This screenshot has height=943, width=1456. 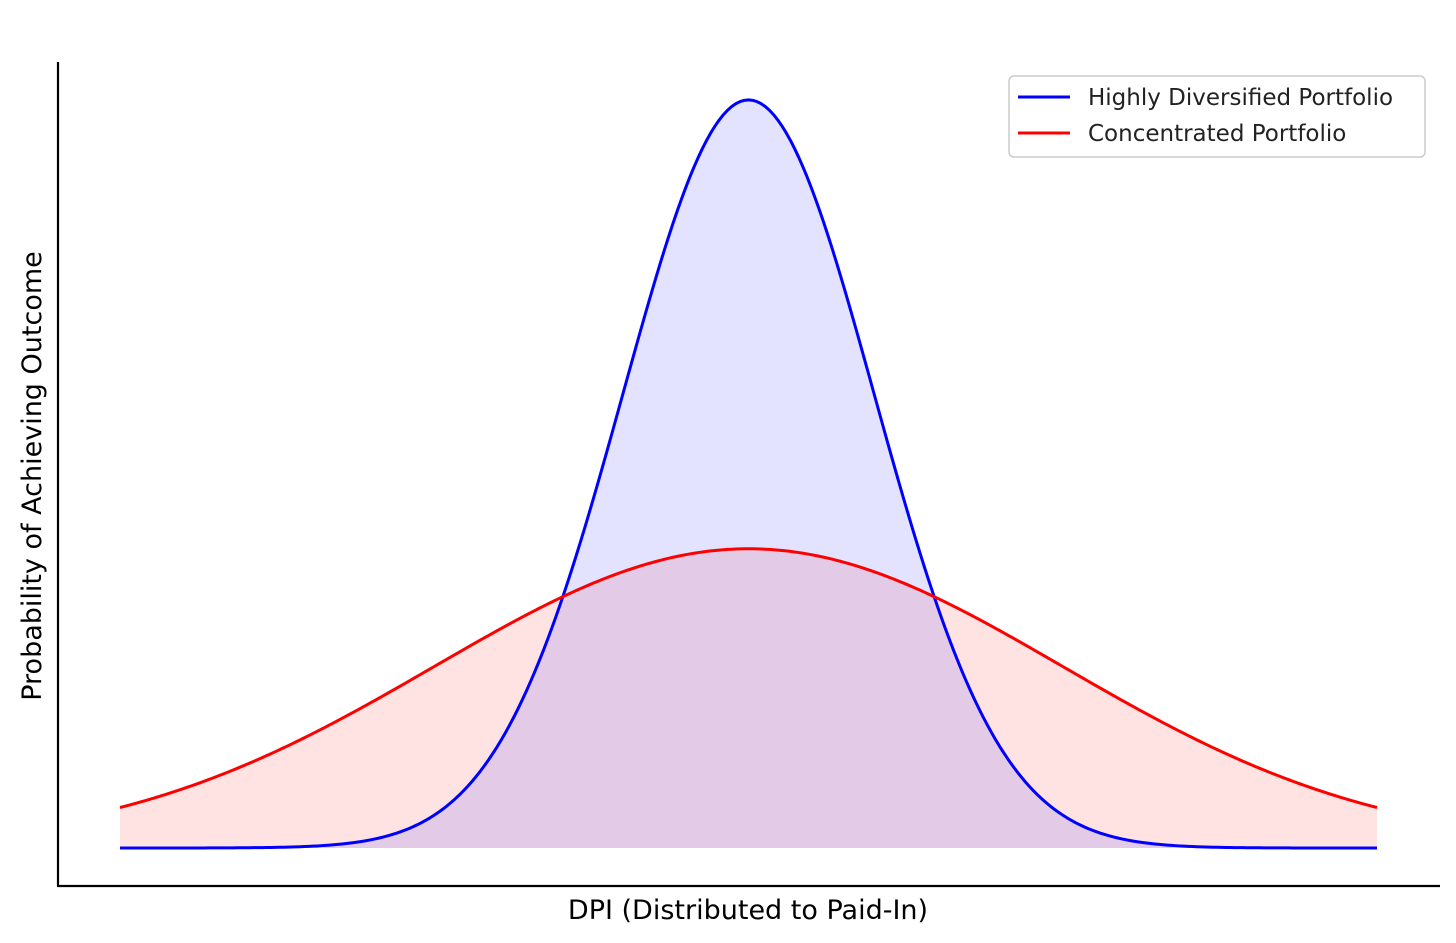 I want to click on y-axis-label: Probability of Achieving Outcome, so click(x=32, y=476).